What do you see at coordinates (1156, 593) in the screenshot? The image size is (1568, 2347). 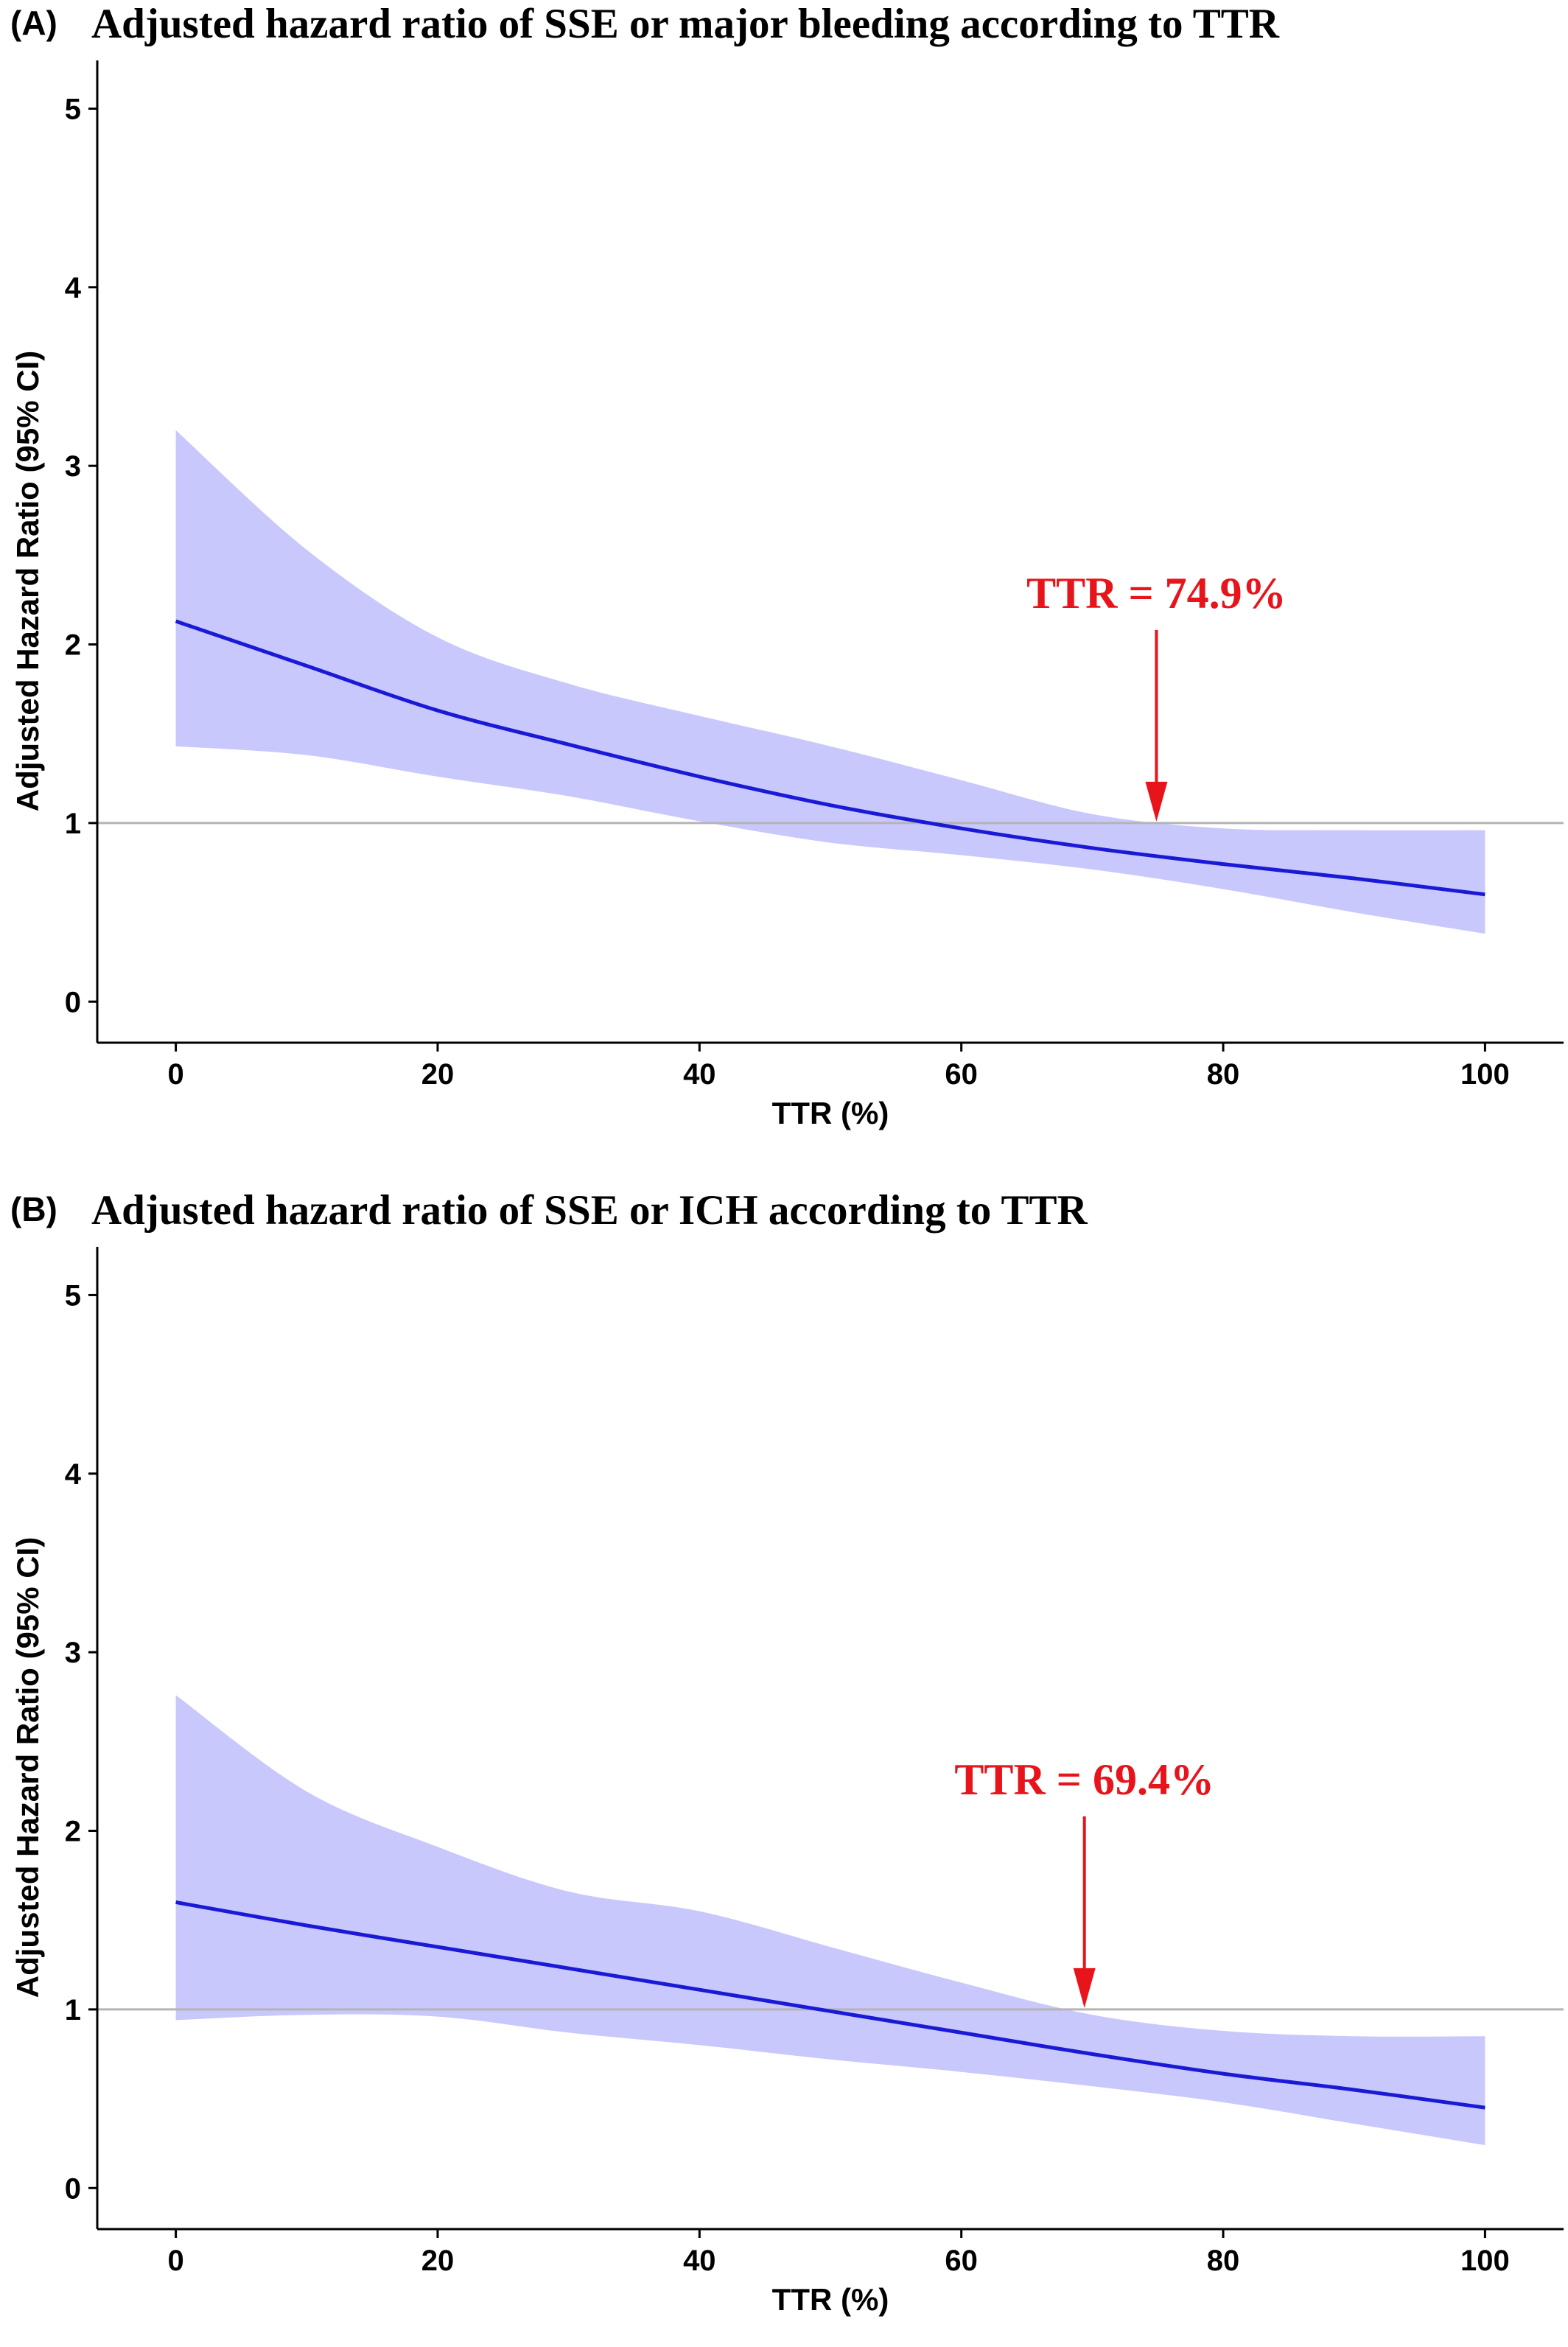 I see `annotation-label: TTR = 74.9%` at bounding box center [1156, 593].